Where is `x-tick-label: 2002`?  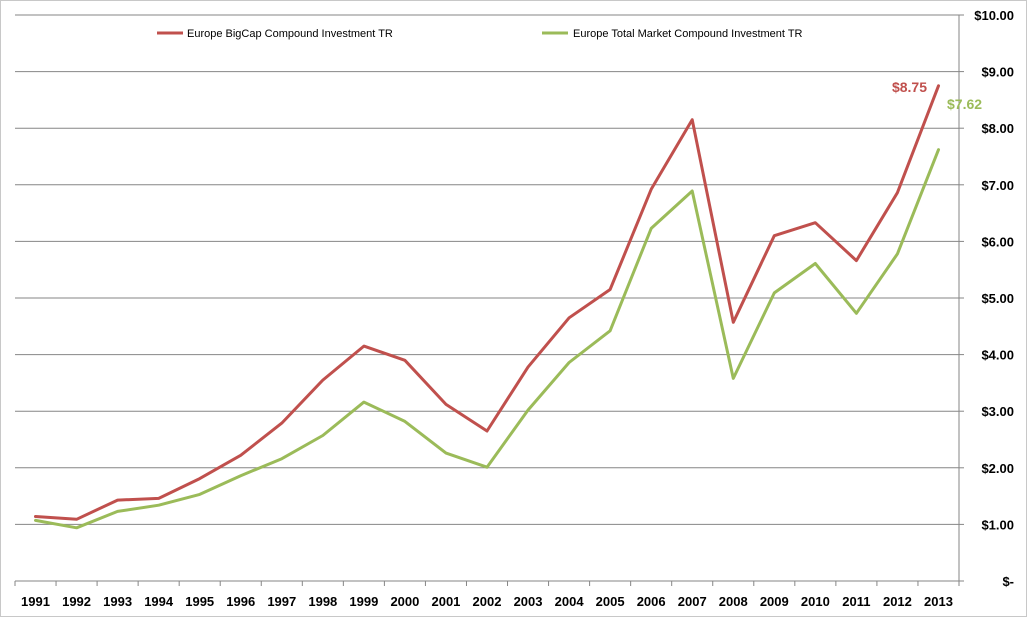
x-tick-label: 2002 is located at coordinates (487, 601).